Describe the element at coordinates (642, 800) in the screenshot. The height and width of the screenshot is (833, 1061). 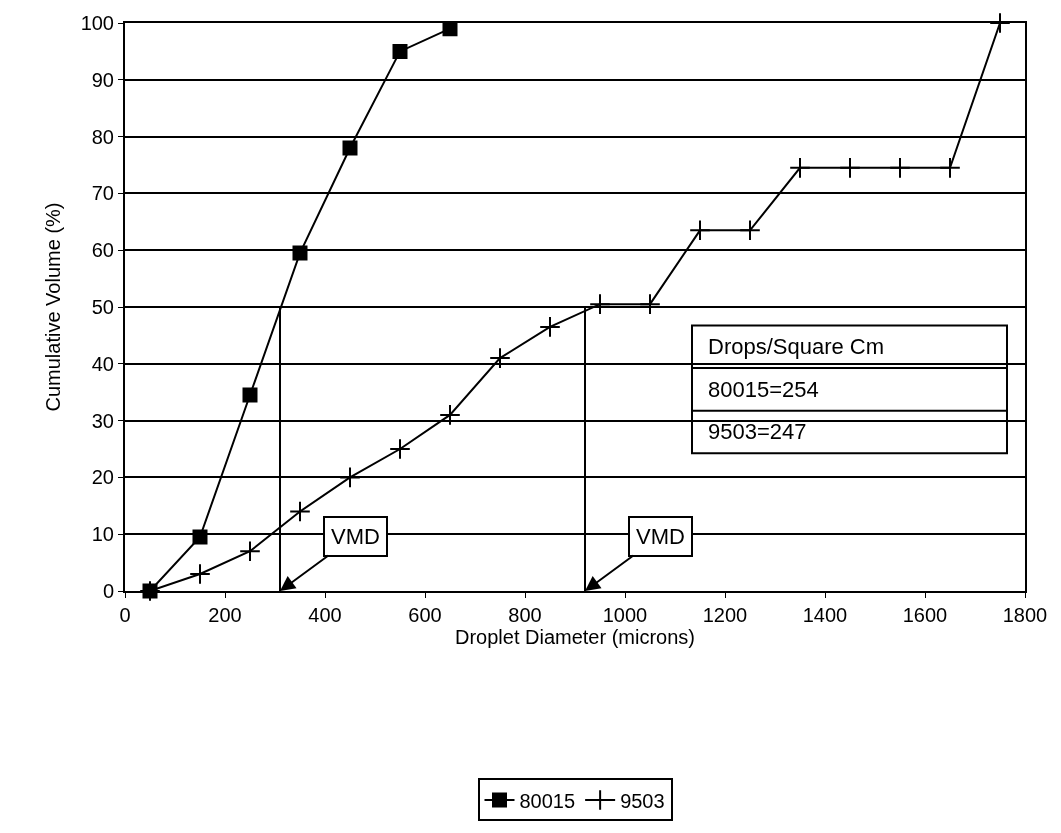
I see `legend-label: 9503` at that location.